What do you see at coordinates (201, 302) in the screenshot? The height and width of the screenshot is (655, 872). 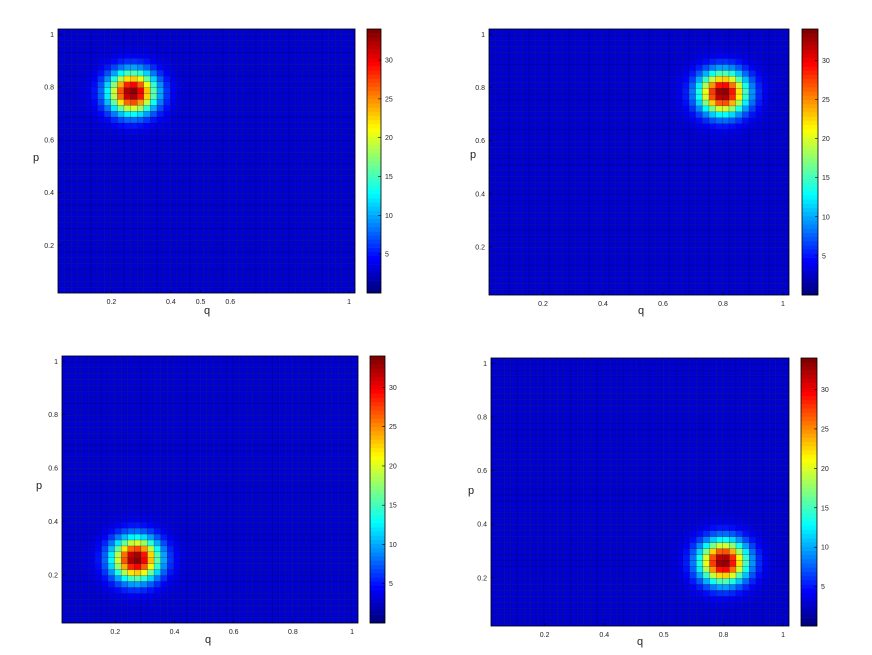 I see `x-tick-label: 0.5` at bounding box center [201, 302].